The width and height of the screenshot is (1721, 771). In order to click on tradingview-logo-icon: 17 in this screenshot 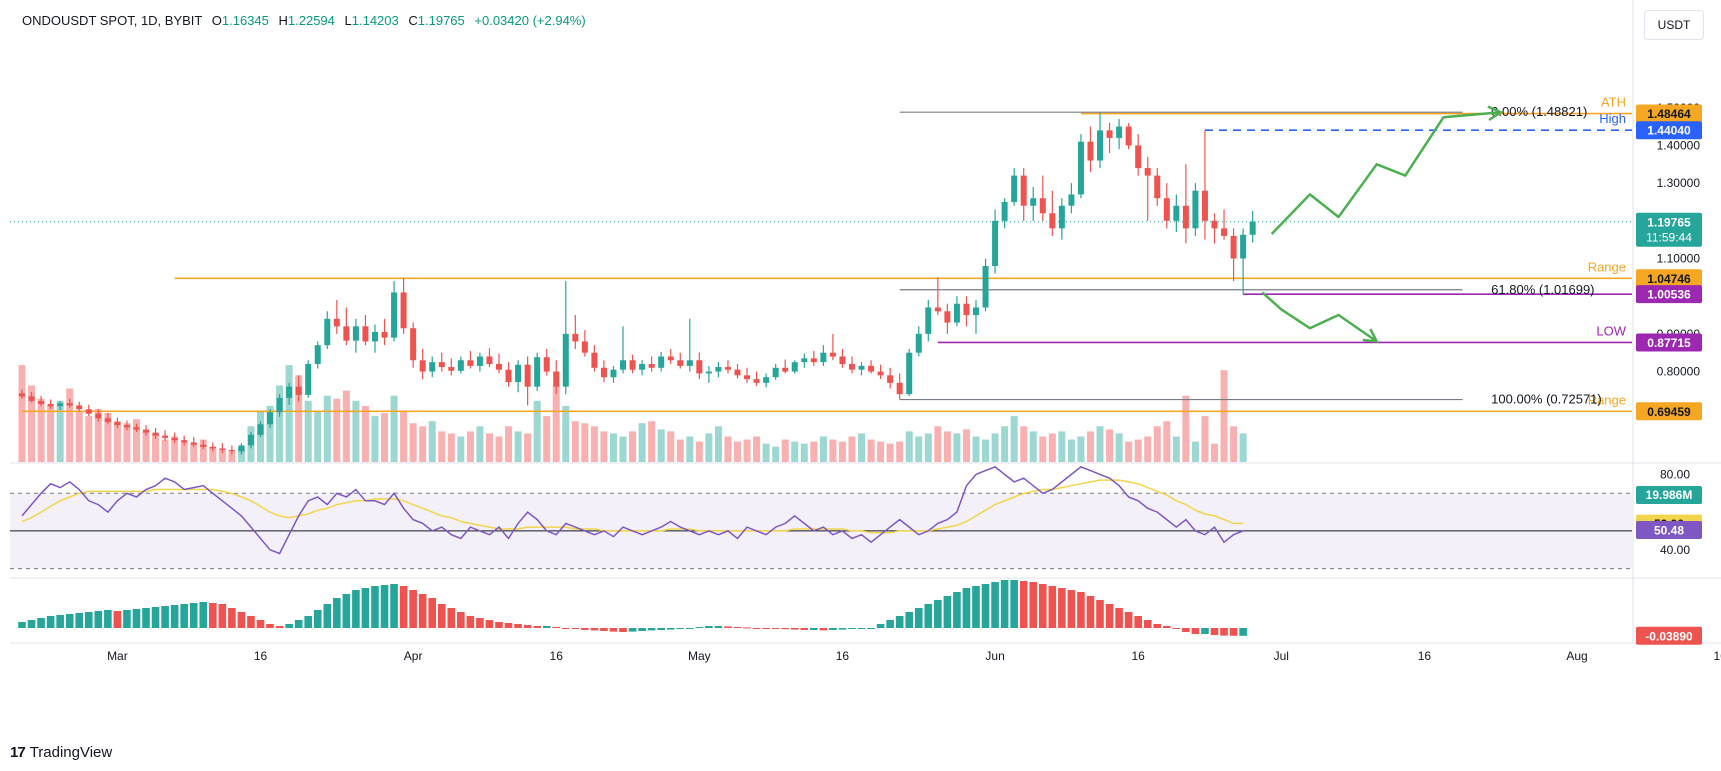, I will do `click(18, 752)`.